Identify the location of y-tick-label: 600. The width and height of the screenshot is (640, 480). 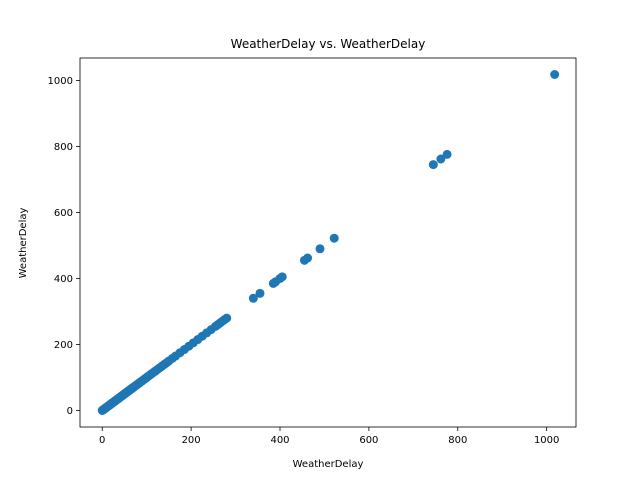
(63, 213).